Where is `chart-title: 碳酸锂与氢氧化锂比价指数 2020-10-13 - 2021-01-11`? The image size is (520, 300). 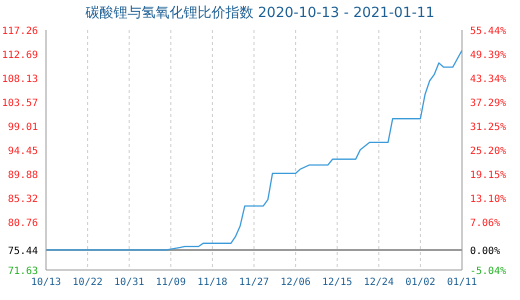
chart-title: 碳酸锂与氢氧化锂比价指数 2020-10-13 - 2021-01-11 is located at coordinates (260, 13).